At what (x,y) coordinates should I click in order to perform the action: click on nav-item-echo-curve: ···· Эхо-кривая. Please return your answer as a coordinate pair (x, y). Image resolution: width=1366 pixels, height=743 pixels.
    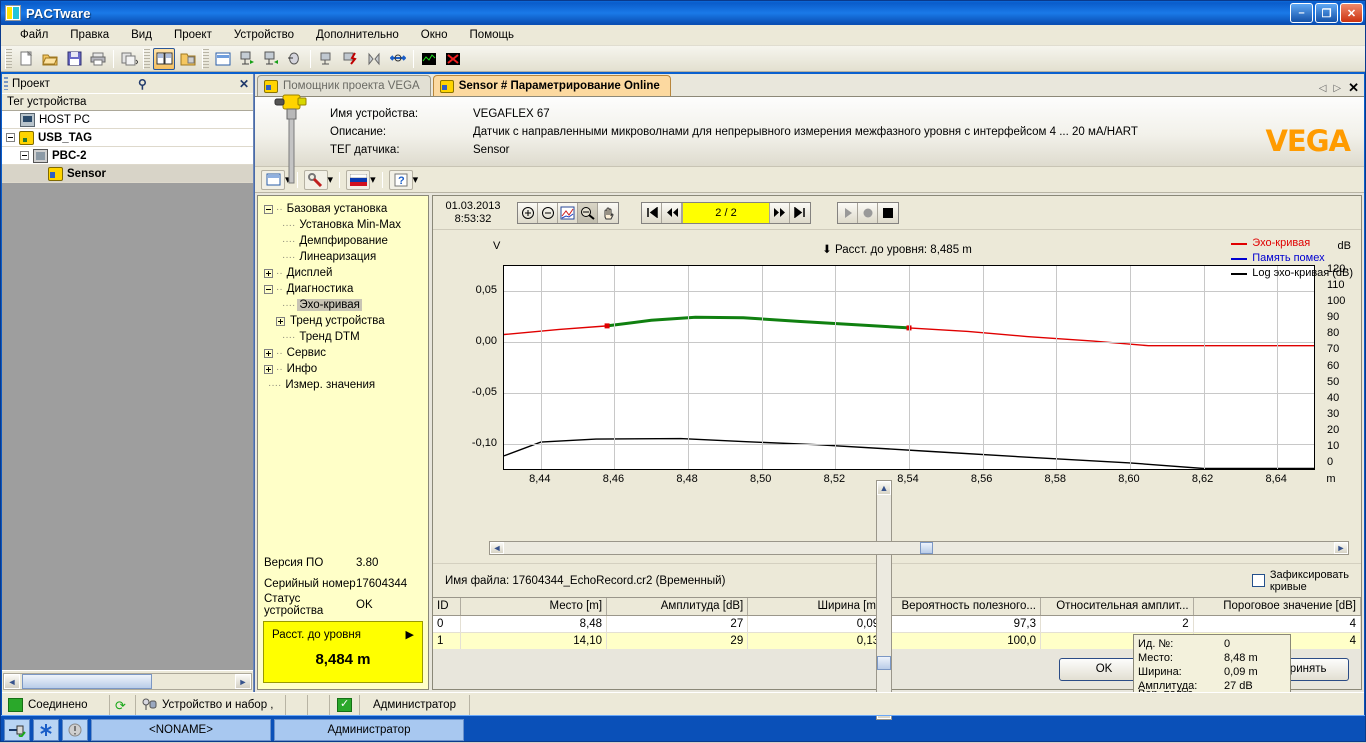
    Looking at the image, I should click on (345, 305).